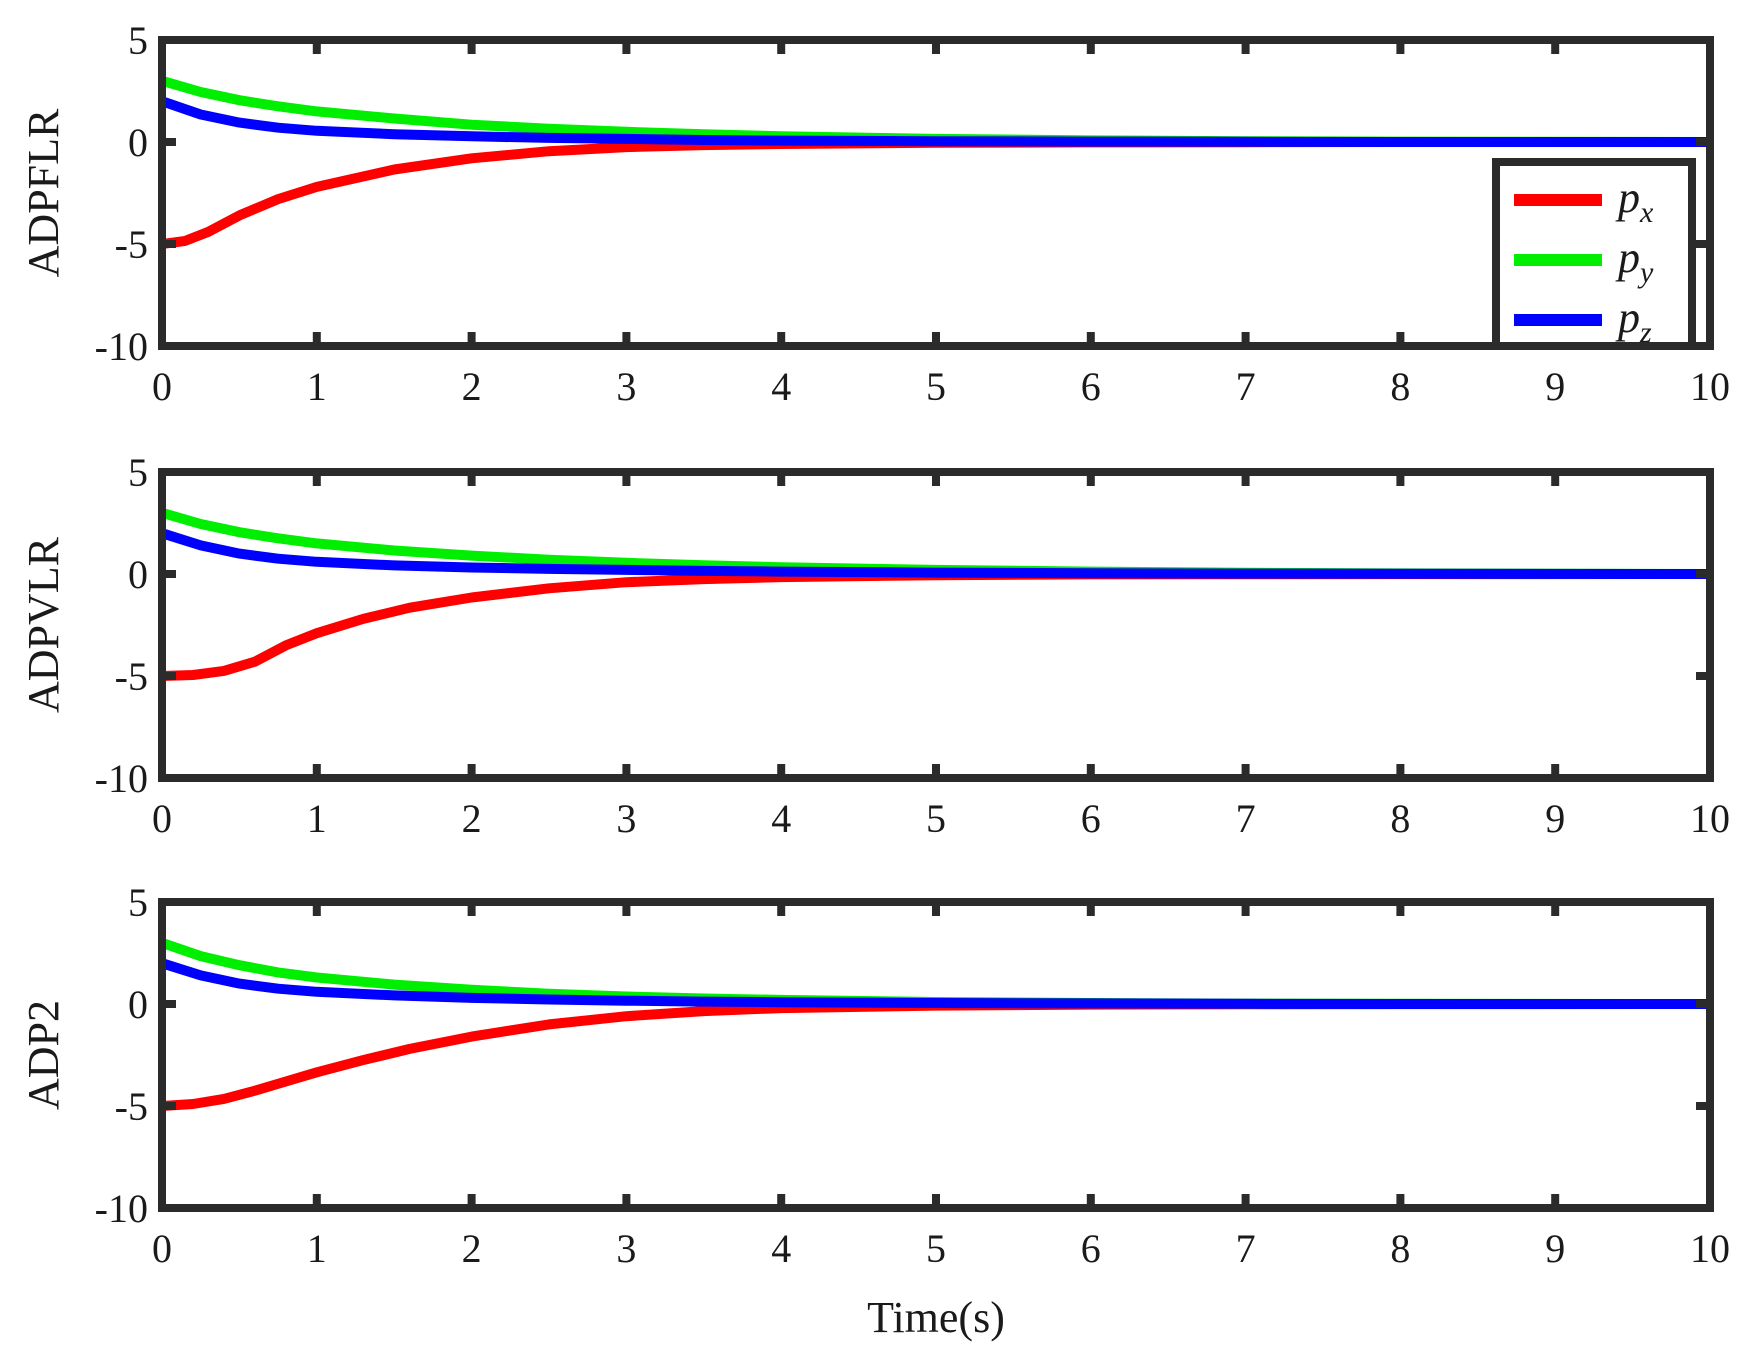 This screenshot has height=1355, width=1750. What do you see at coordinates (43, 624) in the screenshot?
I see `y-axis-label: ADPVLR` at bounding box center [43, 624].